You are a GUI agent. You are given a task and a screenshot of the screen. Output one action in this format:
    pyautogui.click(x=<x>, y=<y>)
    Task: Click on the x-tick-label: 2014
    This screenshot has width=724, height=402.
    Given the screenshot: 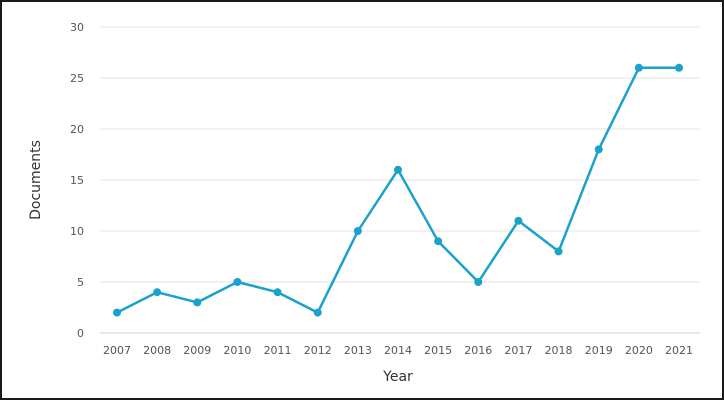 What is the action you would take?
    pyautogui.click(x=398, y=350)
    